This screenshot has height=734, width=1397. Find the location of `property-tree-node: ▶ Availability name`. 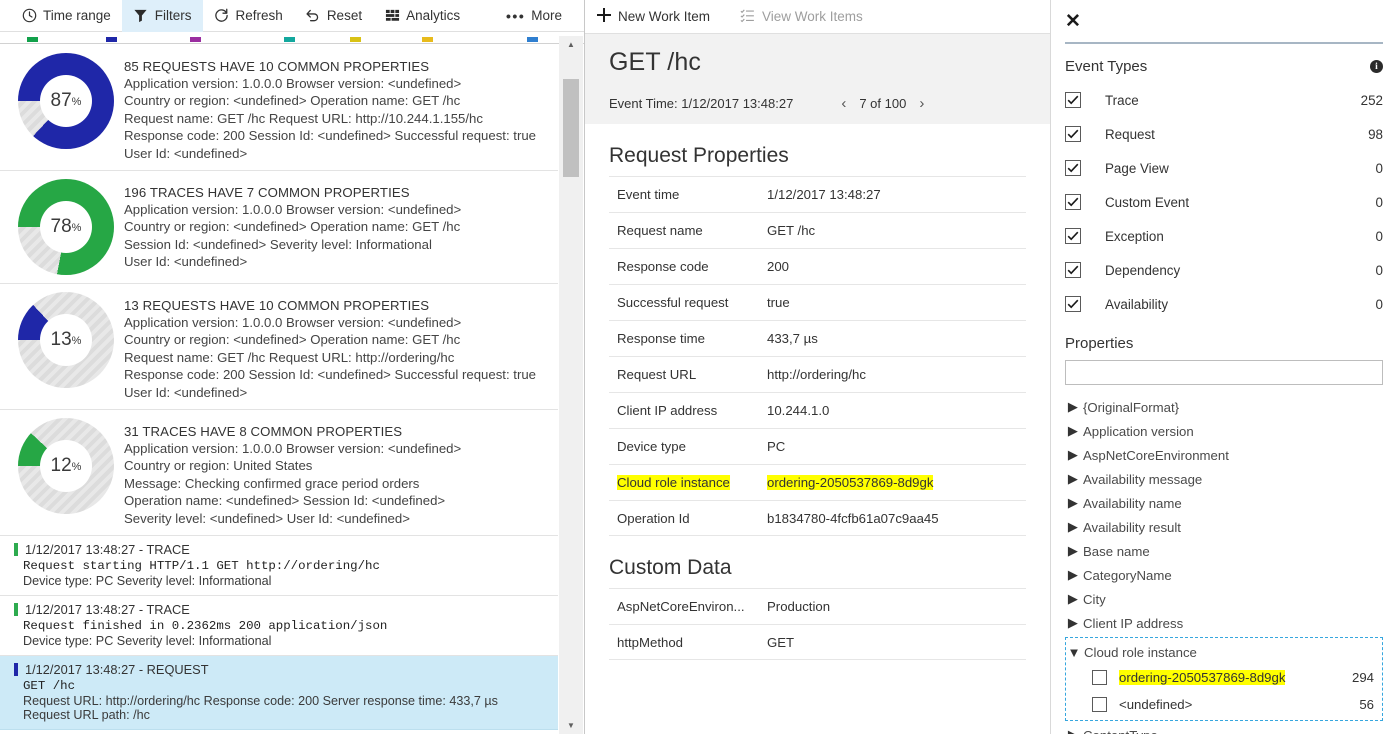

property-tree-node: ▶ Availability name is located at coordinates (1224, 503).